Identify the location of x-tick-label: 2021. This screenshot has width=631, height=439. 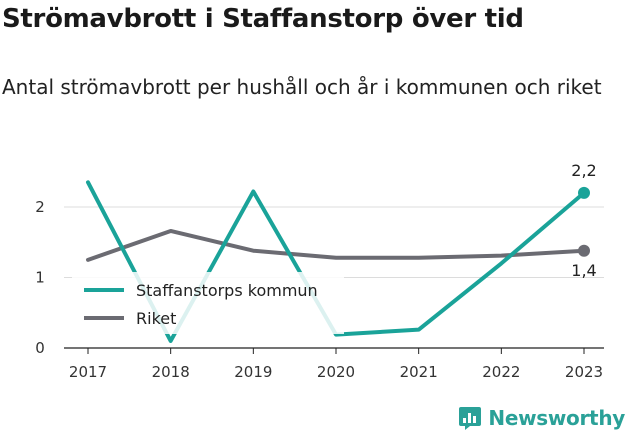
(419, 372).